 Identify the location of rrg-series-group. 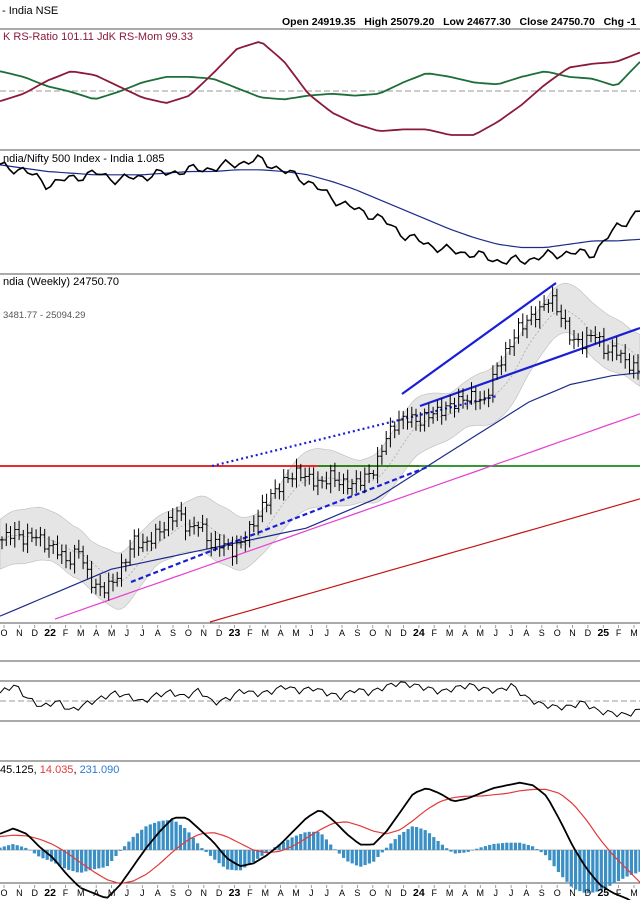
(320, 88).